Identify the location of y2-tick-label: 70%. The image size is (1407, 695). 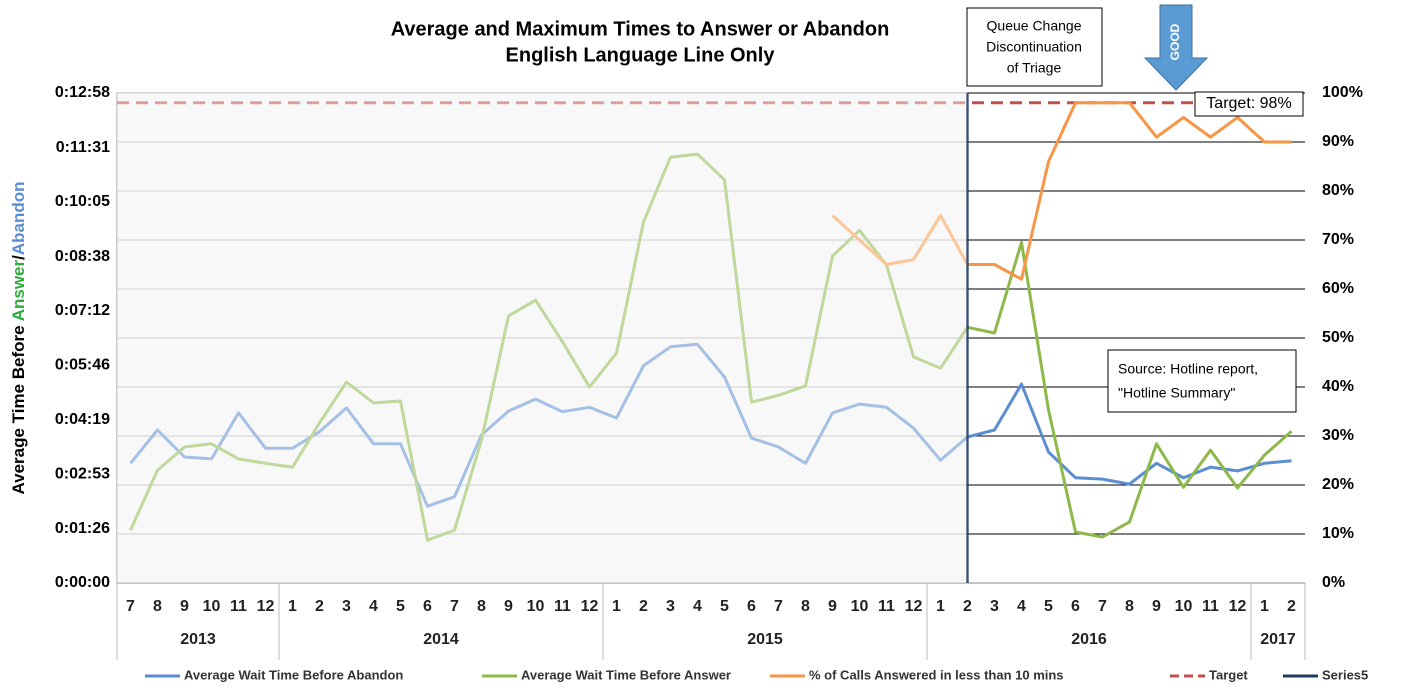
(1338, 239).